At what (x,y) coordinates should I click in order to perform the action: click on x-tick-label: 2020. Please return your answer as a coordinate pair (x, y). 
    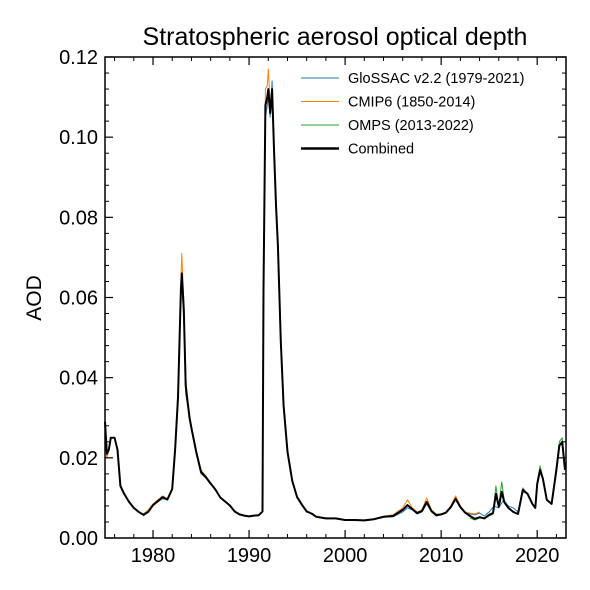
    Looking at the image, I should click on (537, 556).